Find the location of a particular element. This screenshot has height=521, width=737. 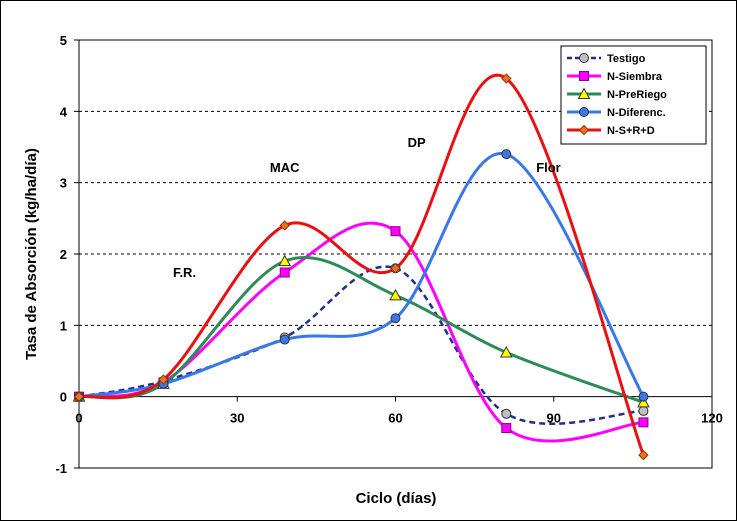

x-tick-label: 60 is located at coordinates (395, 418).